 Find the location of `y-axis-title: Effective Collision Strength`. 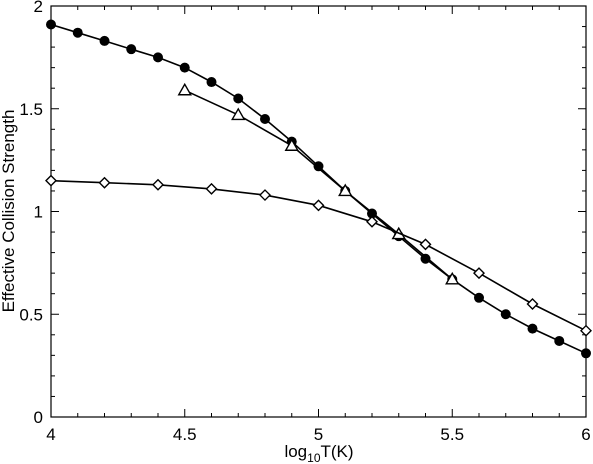

y-axis-title: Effective Collision Strength is located at coordinates (9, 211).